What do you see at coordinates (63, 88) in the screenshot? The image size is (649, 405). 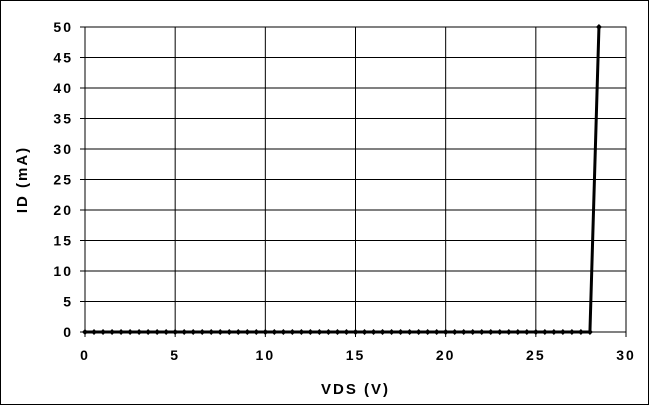 I see `y-tick-label: 40` at bounding box center [63, 88].